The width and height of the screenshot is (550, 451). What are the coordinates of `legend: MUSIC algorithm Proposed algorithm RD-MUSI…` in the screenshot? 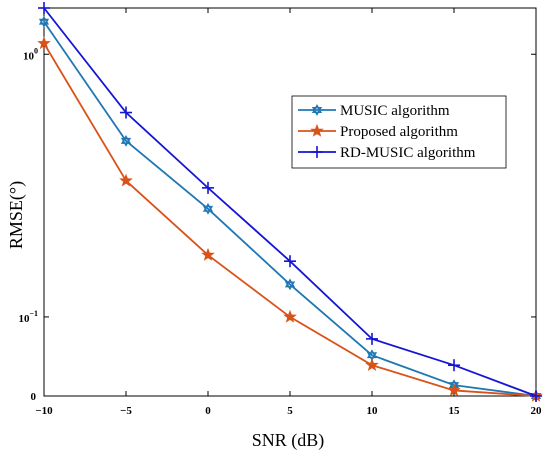 It's located at (399, 132).